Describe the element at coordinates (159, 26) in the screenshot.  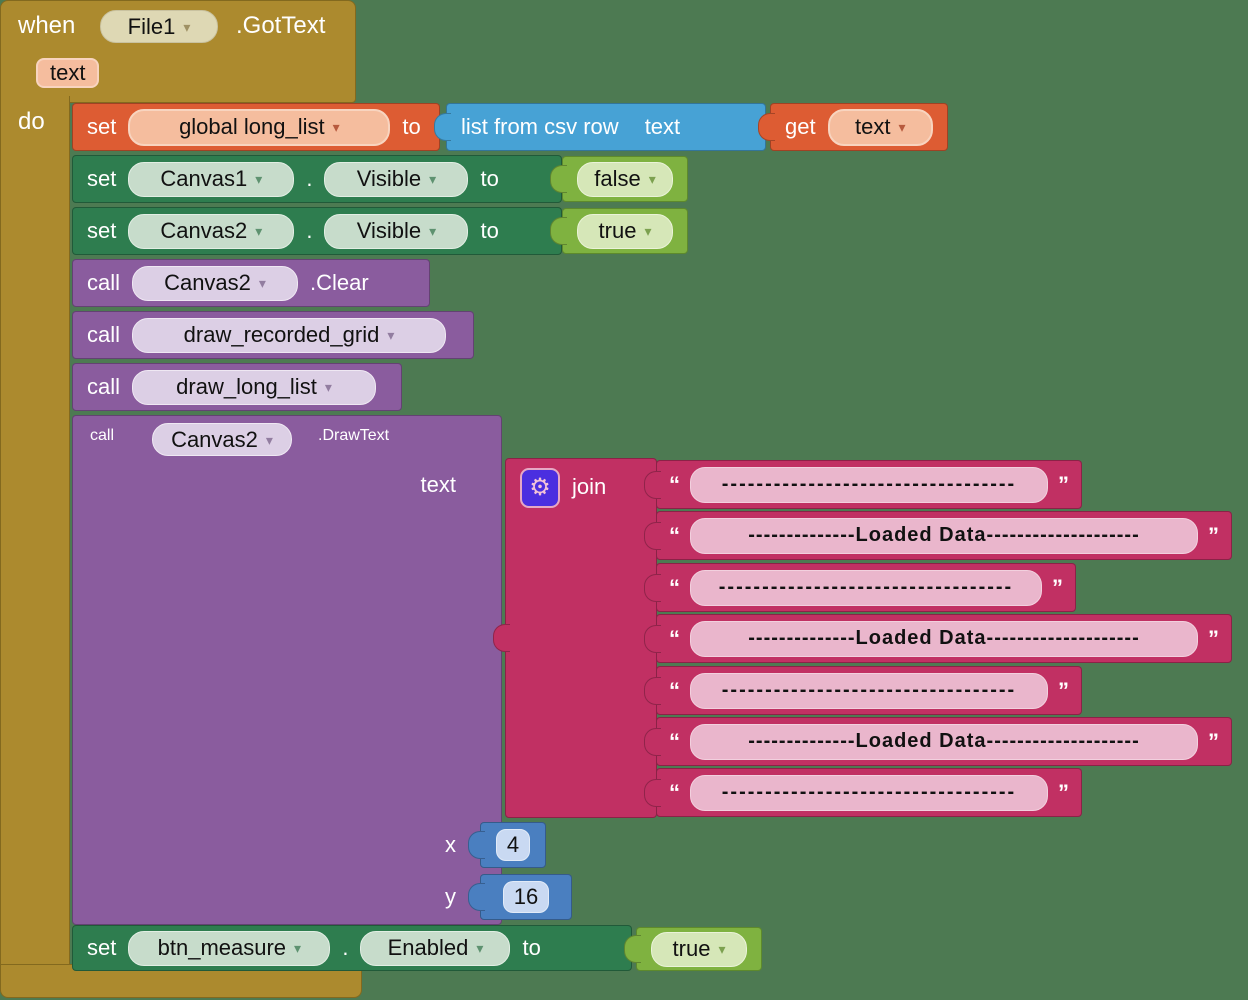
I see `event-component-dropdown: File1 ▾` at that location.